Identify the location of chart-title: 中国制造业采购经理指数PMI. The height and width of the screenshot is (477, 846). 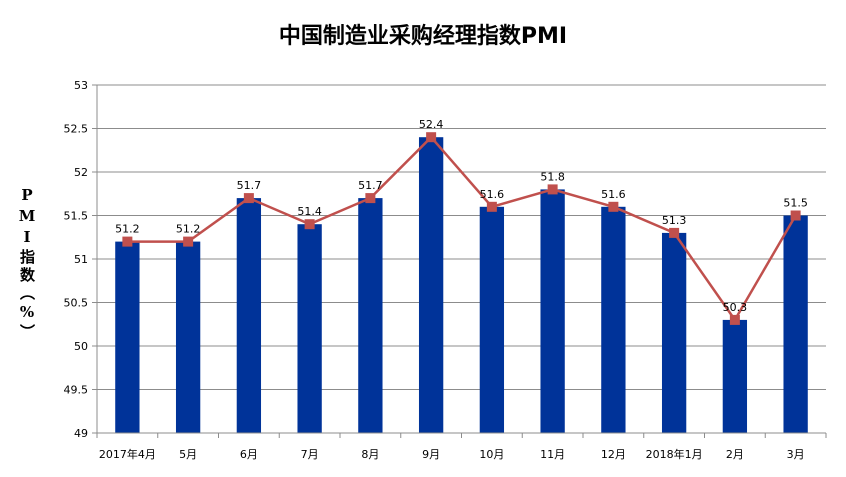
(423, 36).